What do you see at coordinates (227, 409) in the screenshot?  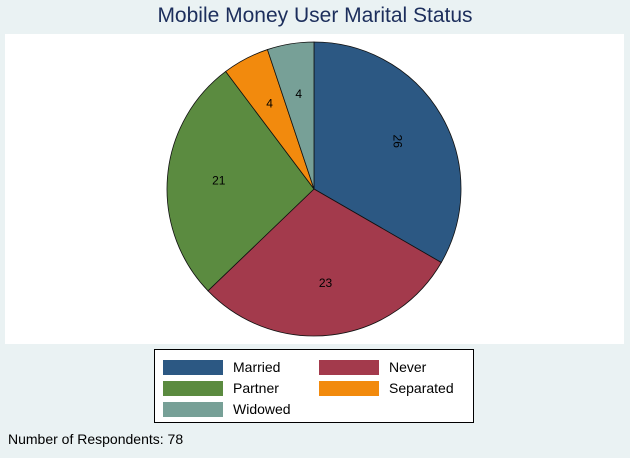 I see `legend-item-widowed: Widowed` at bounding box center [227, 409].